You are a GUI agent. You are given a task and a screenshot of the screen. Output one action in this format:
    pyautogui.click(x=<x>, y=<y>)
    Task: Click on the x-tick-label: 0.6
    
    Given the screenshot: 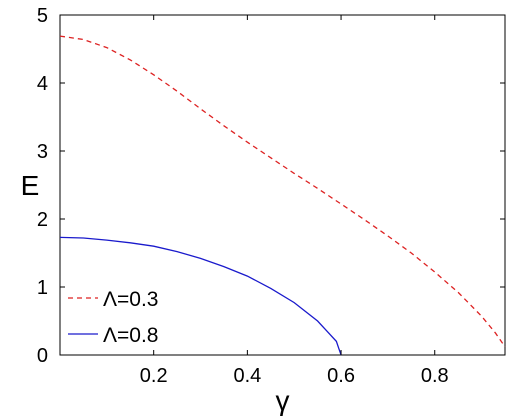 What is the action you would take?
    pyautogui.click(x=341, y=376)
    